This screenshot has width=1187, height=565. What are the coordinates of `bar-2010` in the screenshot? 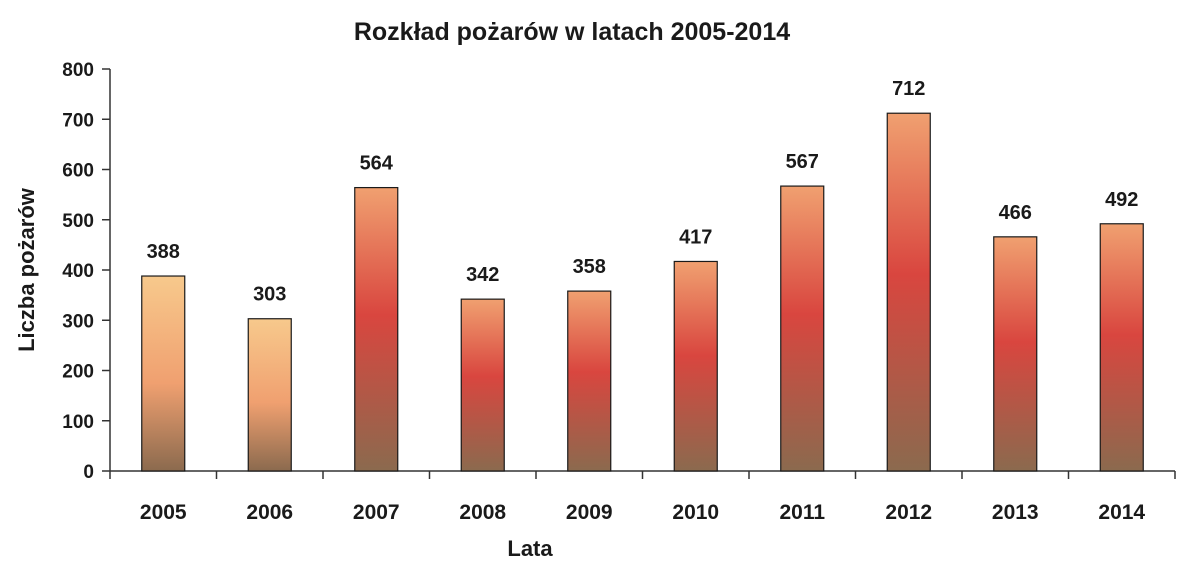 It's located at (695, 366).